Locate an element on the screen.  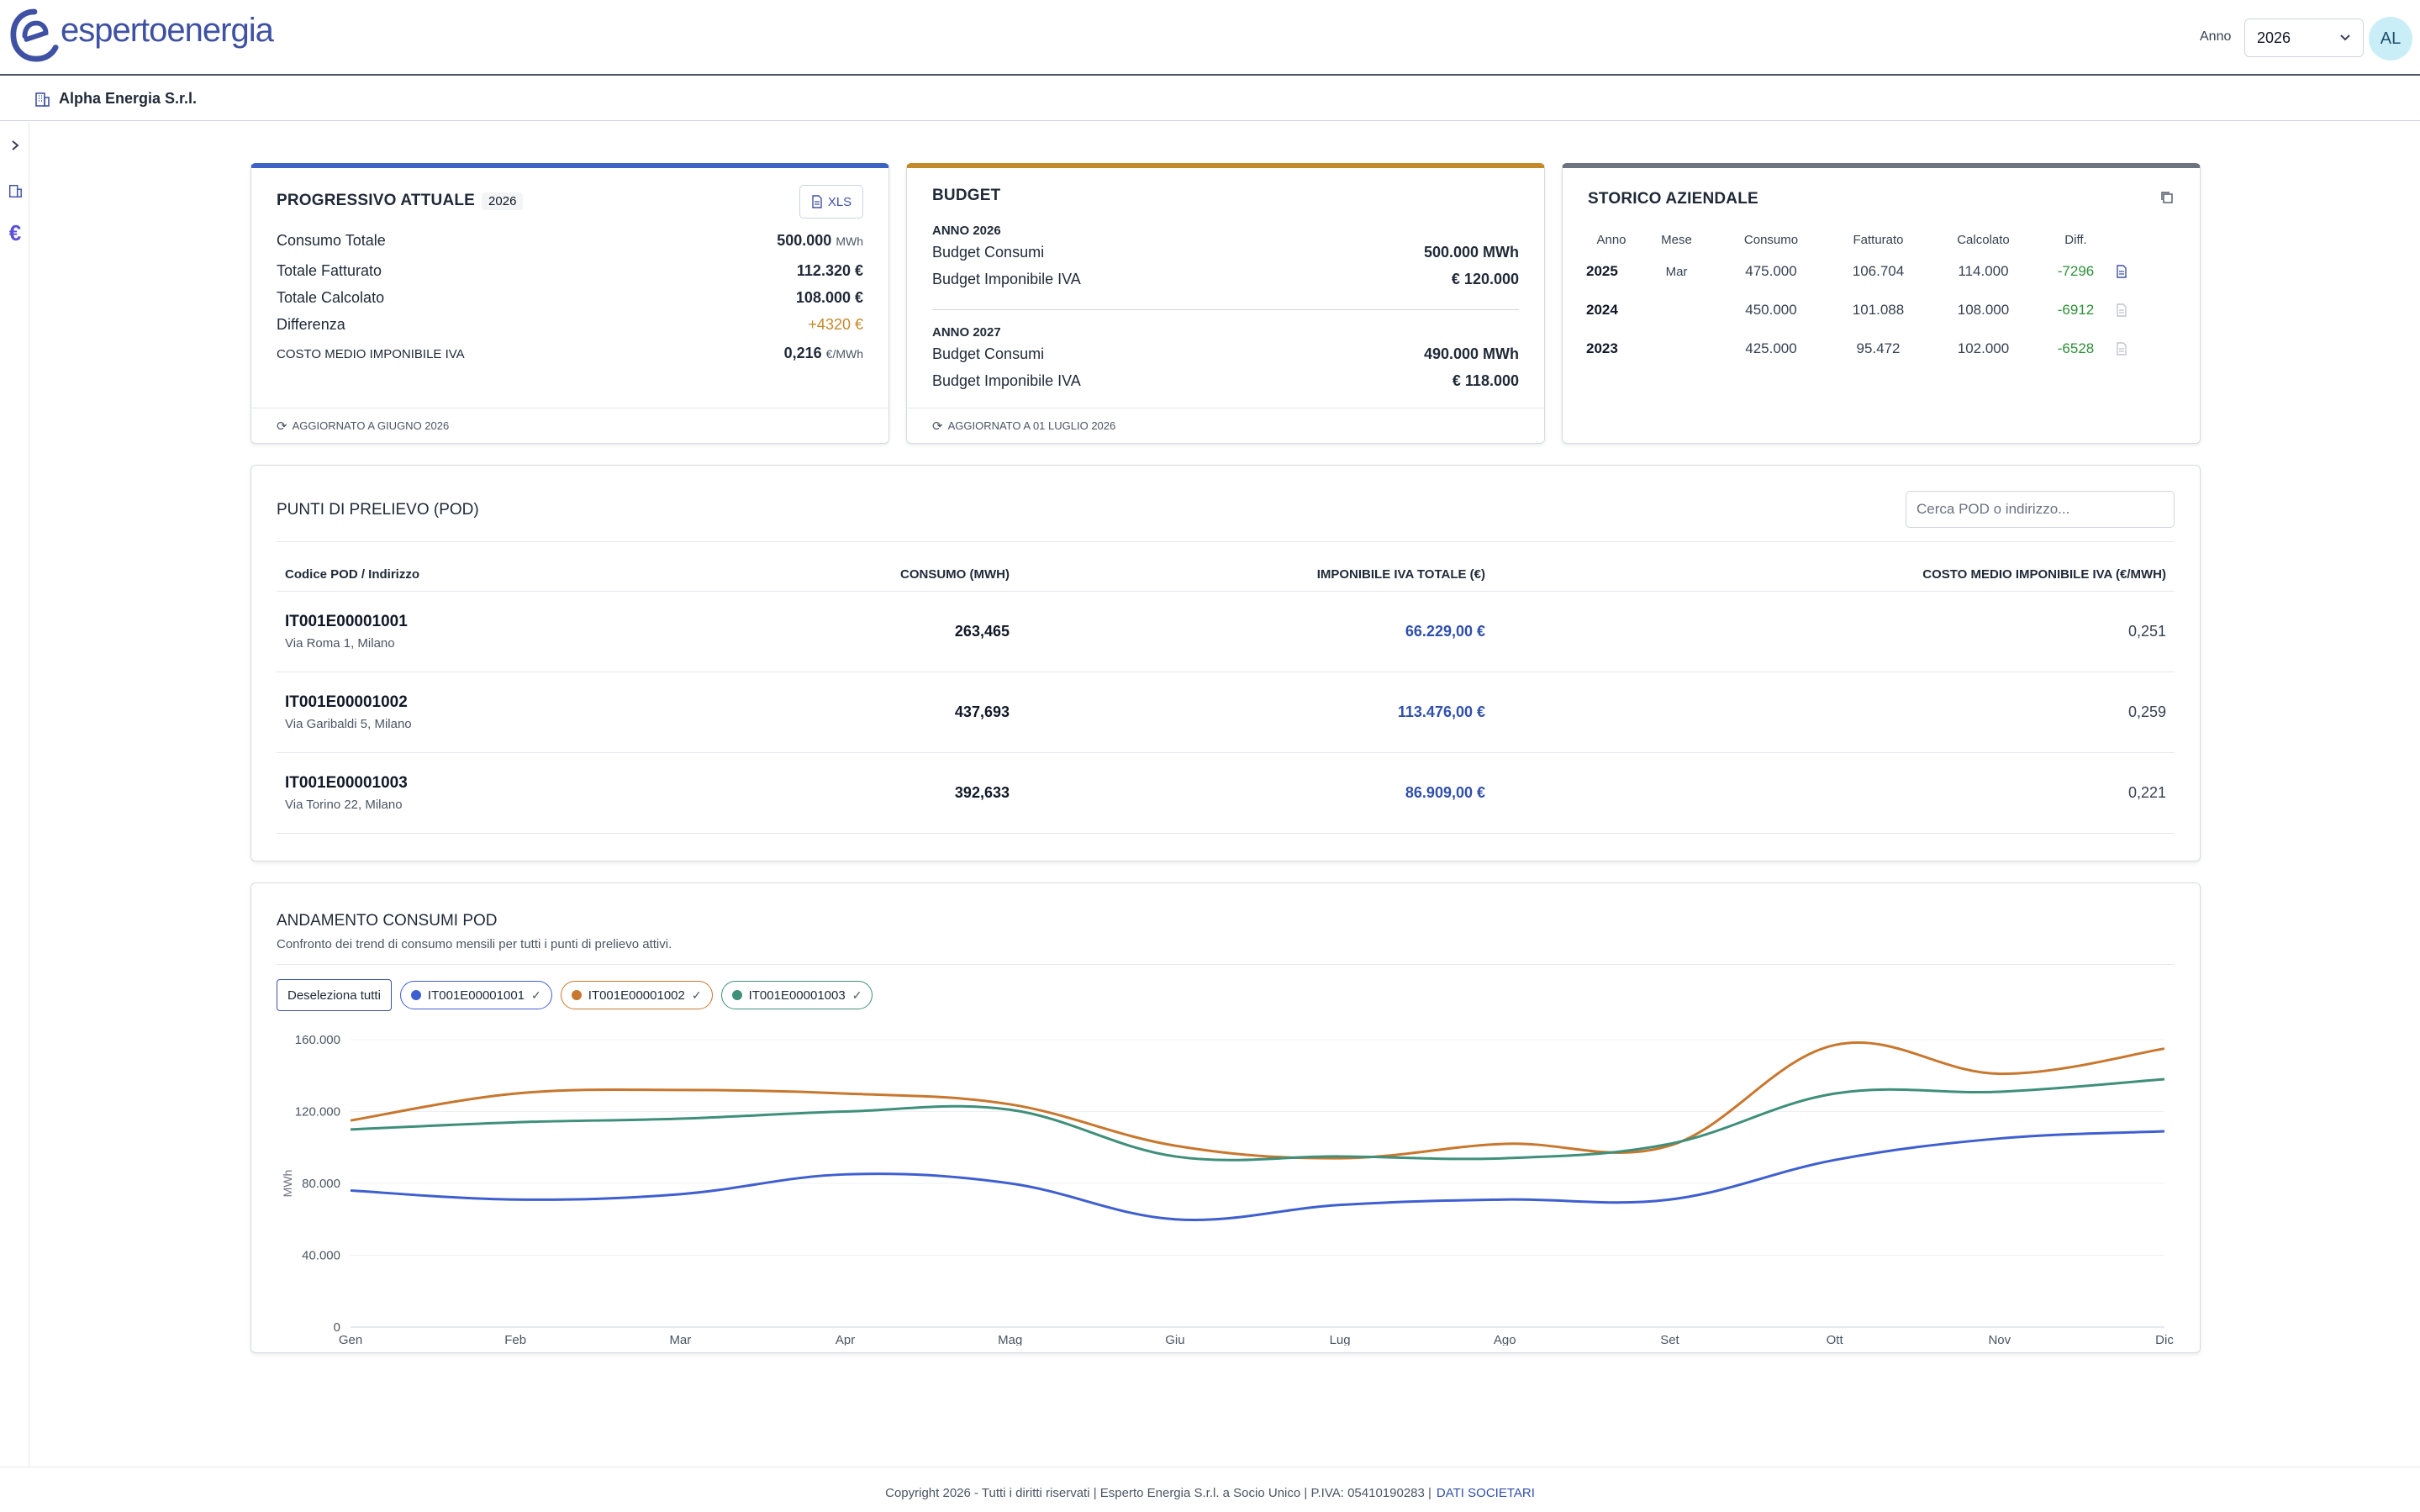
anno-select: 2026 is located at coordinates (2304, 37).